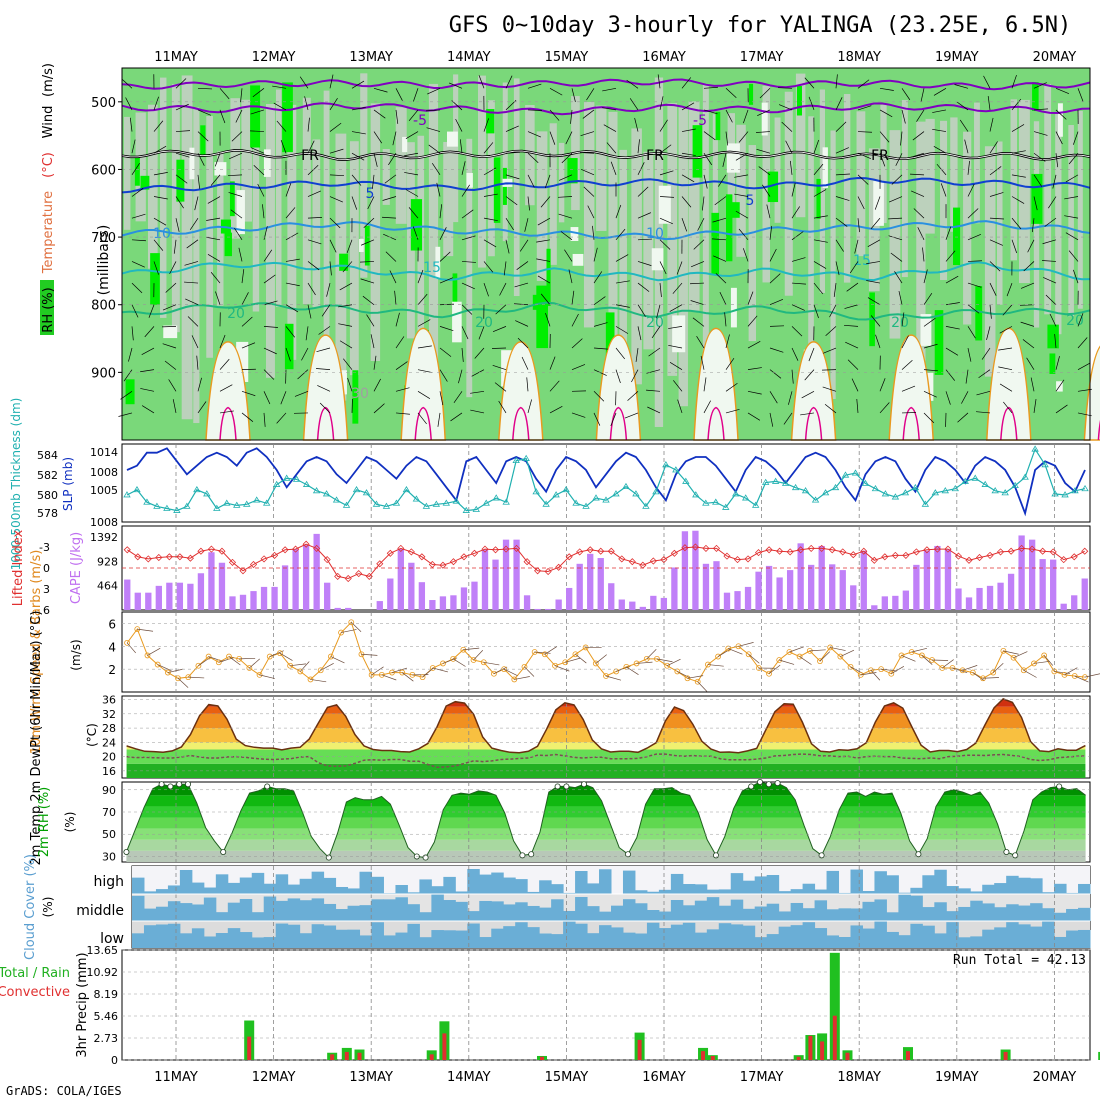 Image resolution: width=1100 pixels, height=1100 pixels. Describe the element at coordinates (236, 314) in the screenshot. I see `isotherm-label: 20` at that location.